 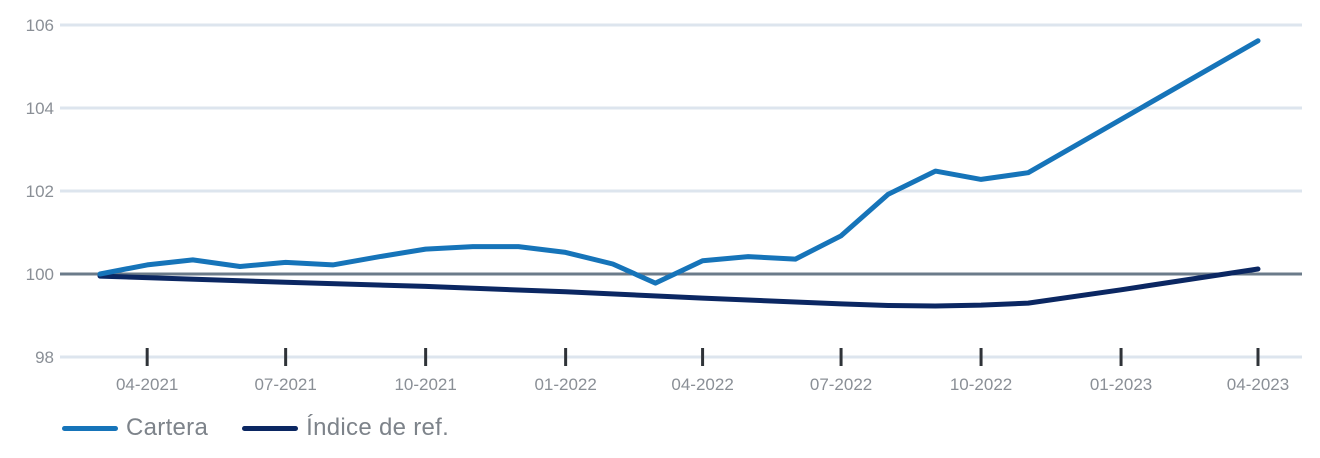 I want to click on x-tick-label: 01-2022, so click(x=565, y=384).